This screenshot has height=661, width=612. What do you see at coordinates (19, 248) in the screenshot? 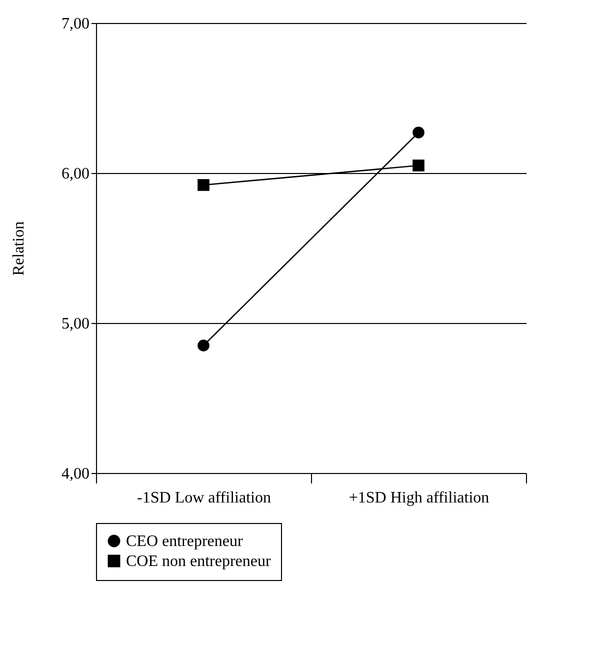
I see `y-axis-title: Relation` at bounding box center [19, 248].